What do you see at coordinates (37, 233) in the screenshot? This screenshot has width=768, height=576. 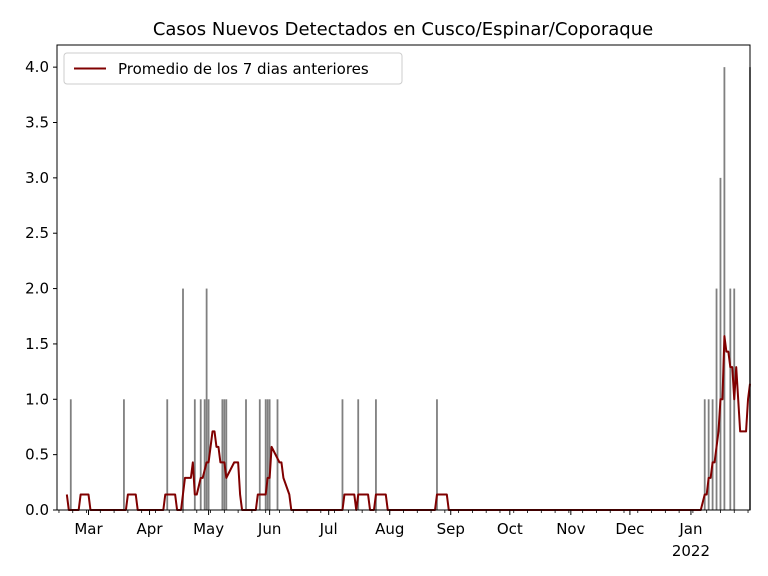 I see `y-tick-label: 2.5` at bounding box center [37, 233].